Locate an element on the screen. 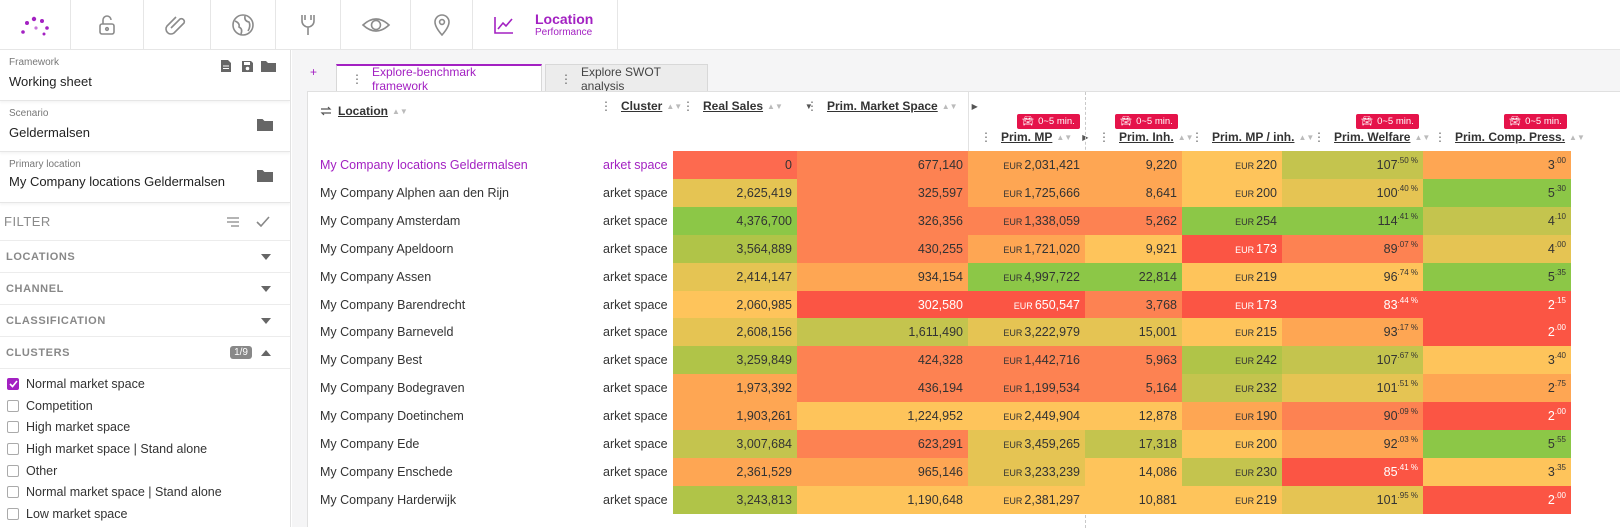 Image resolution: width=1620 pixels, height=528 pixels. location-cell: My Company locations Geldermalsen is located at coordinates (424, 165).